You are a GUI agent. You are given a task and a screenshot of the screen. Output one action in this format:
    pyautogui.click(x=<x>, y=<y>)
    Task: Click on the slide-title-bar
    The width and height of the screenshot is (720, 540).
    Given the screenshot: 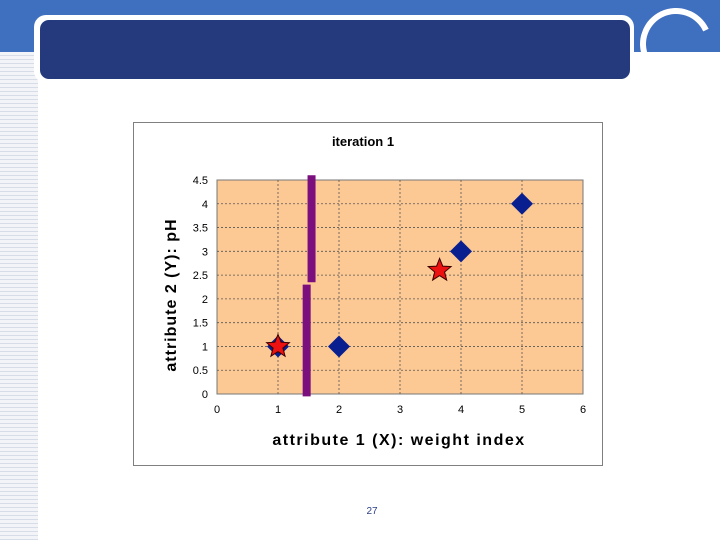 What is the action you would take?
    pyautogui.click(x=335, y=49)
    